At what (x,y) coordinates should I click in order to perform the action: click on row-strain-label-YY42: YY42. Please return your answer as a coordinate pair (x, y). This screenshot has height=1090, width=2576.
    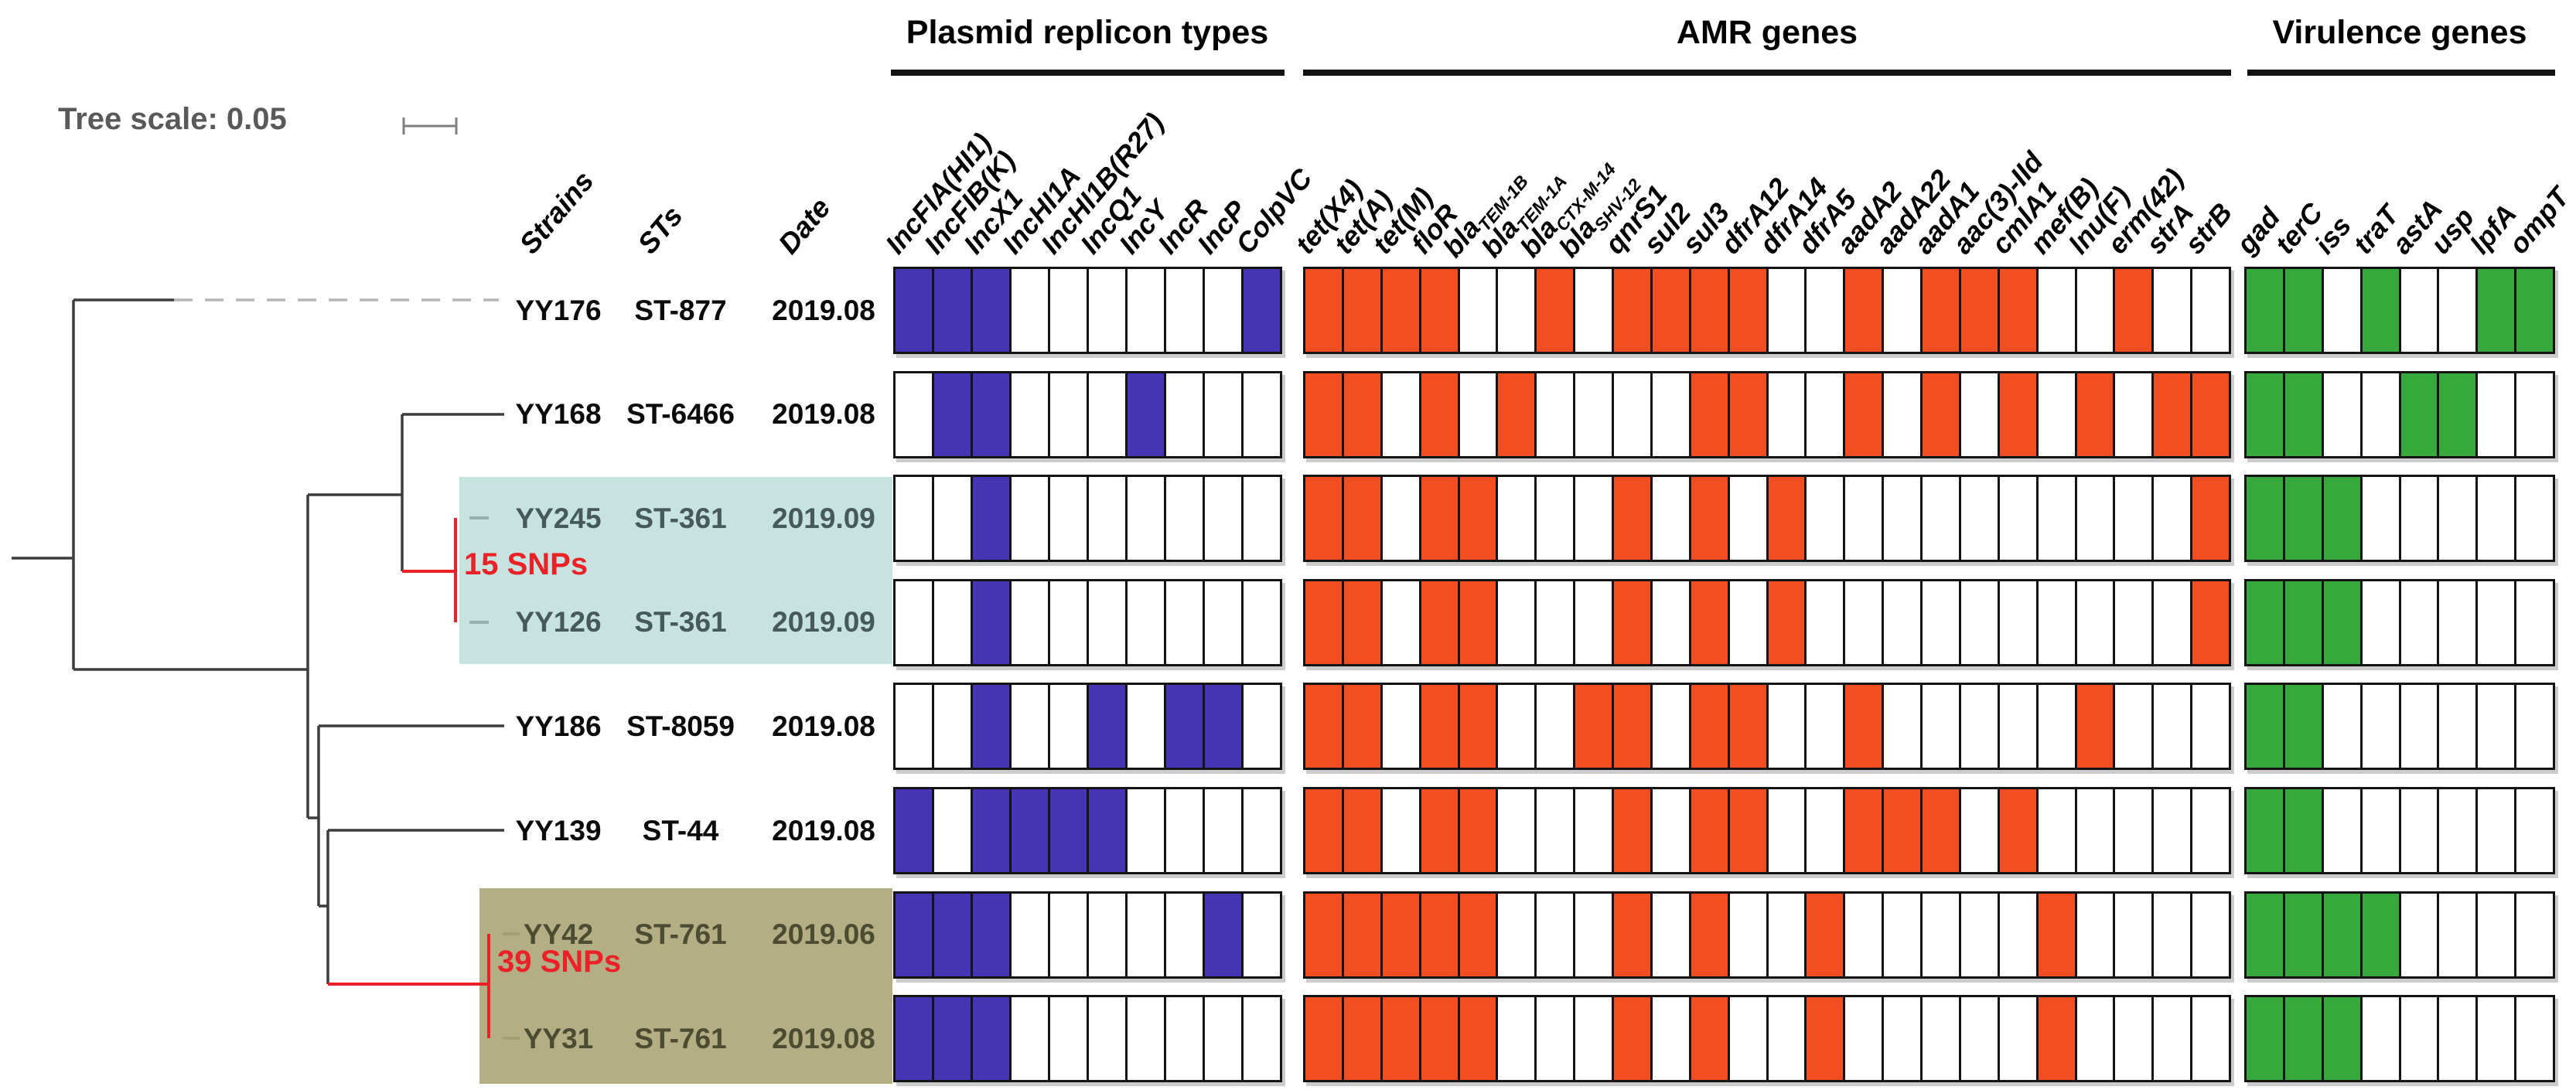
    Looking at the image, I should click on (559, 934).